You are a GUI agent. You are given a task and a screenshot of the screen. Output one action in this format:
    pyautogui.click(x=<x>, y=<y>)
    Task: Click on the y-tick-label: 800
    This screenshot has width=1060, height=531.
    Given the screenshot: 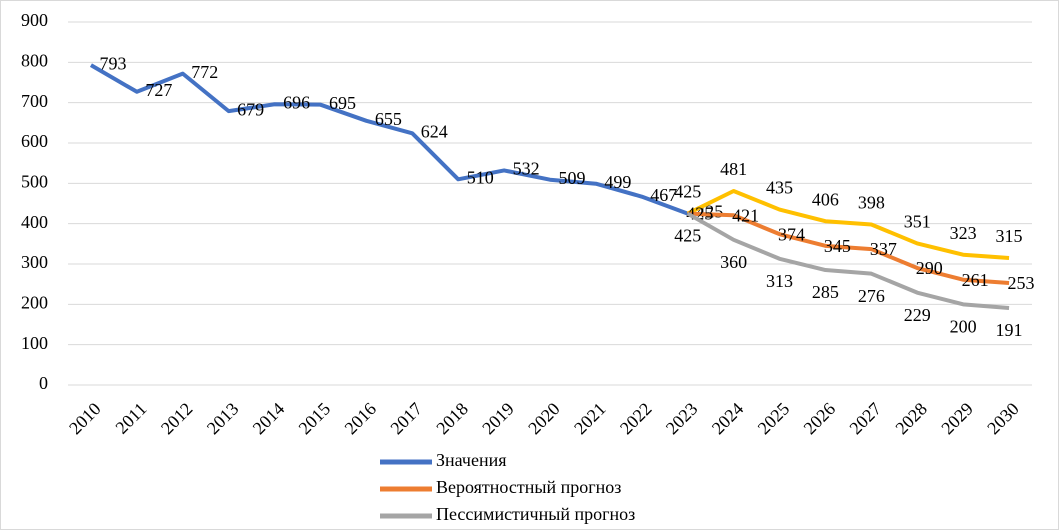 What is the action you would take?
    pyautogui.click(x=34, y=60)
    